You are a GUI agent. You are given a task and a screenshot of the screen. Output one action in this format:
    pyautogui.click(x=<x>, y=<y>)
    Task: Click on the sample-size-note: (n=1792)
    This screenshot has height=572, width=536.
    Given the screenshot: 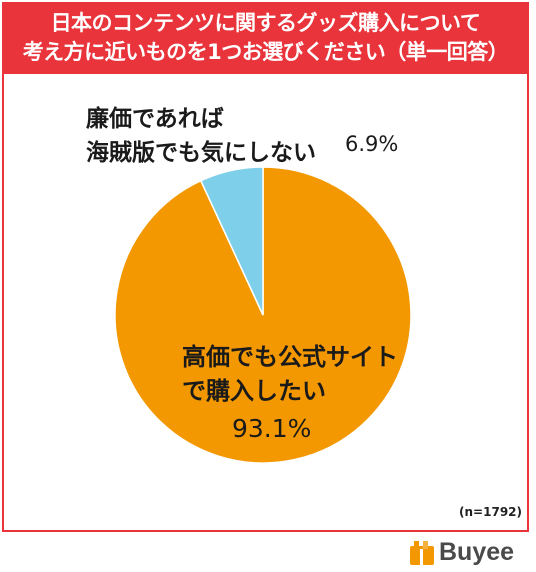 What is the action you would take?
    pyautogui.click(x=490, y=512)
    